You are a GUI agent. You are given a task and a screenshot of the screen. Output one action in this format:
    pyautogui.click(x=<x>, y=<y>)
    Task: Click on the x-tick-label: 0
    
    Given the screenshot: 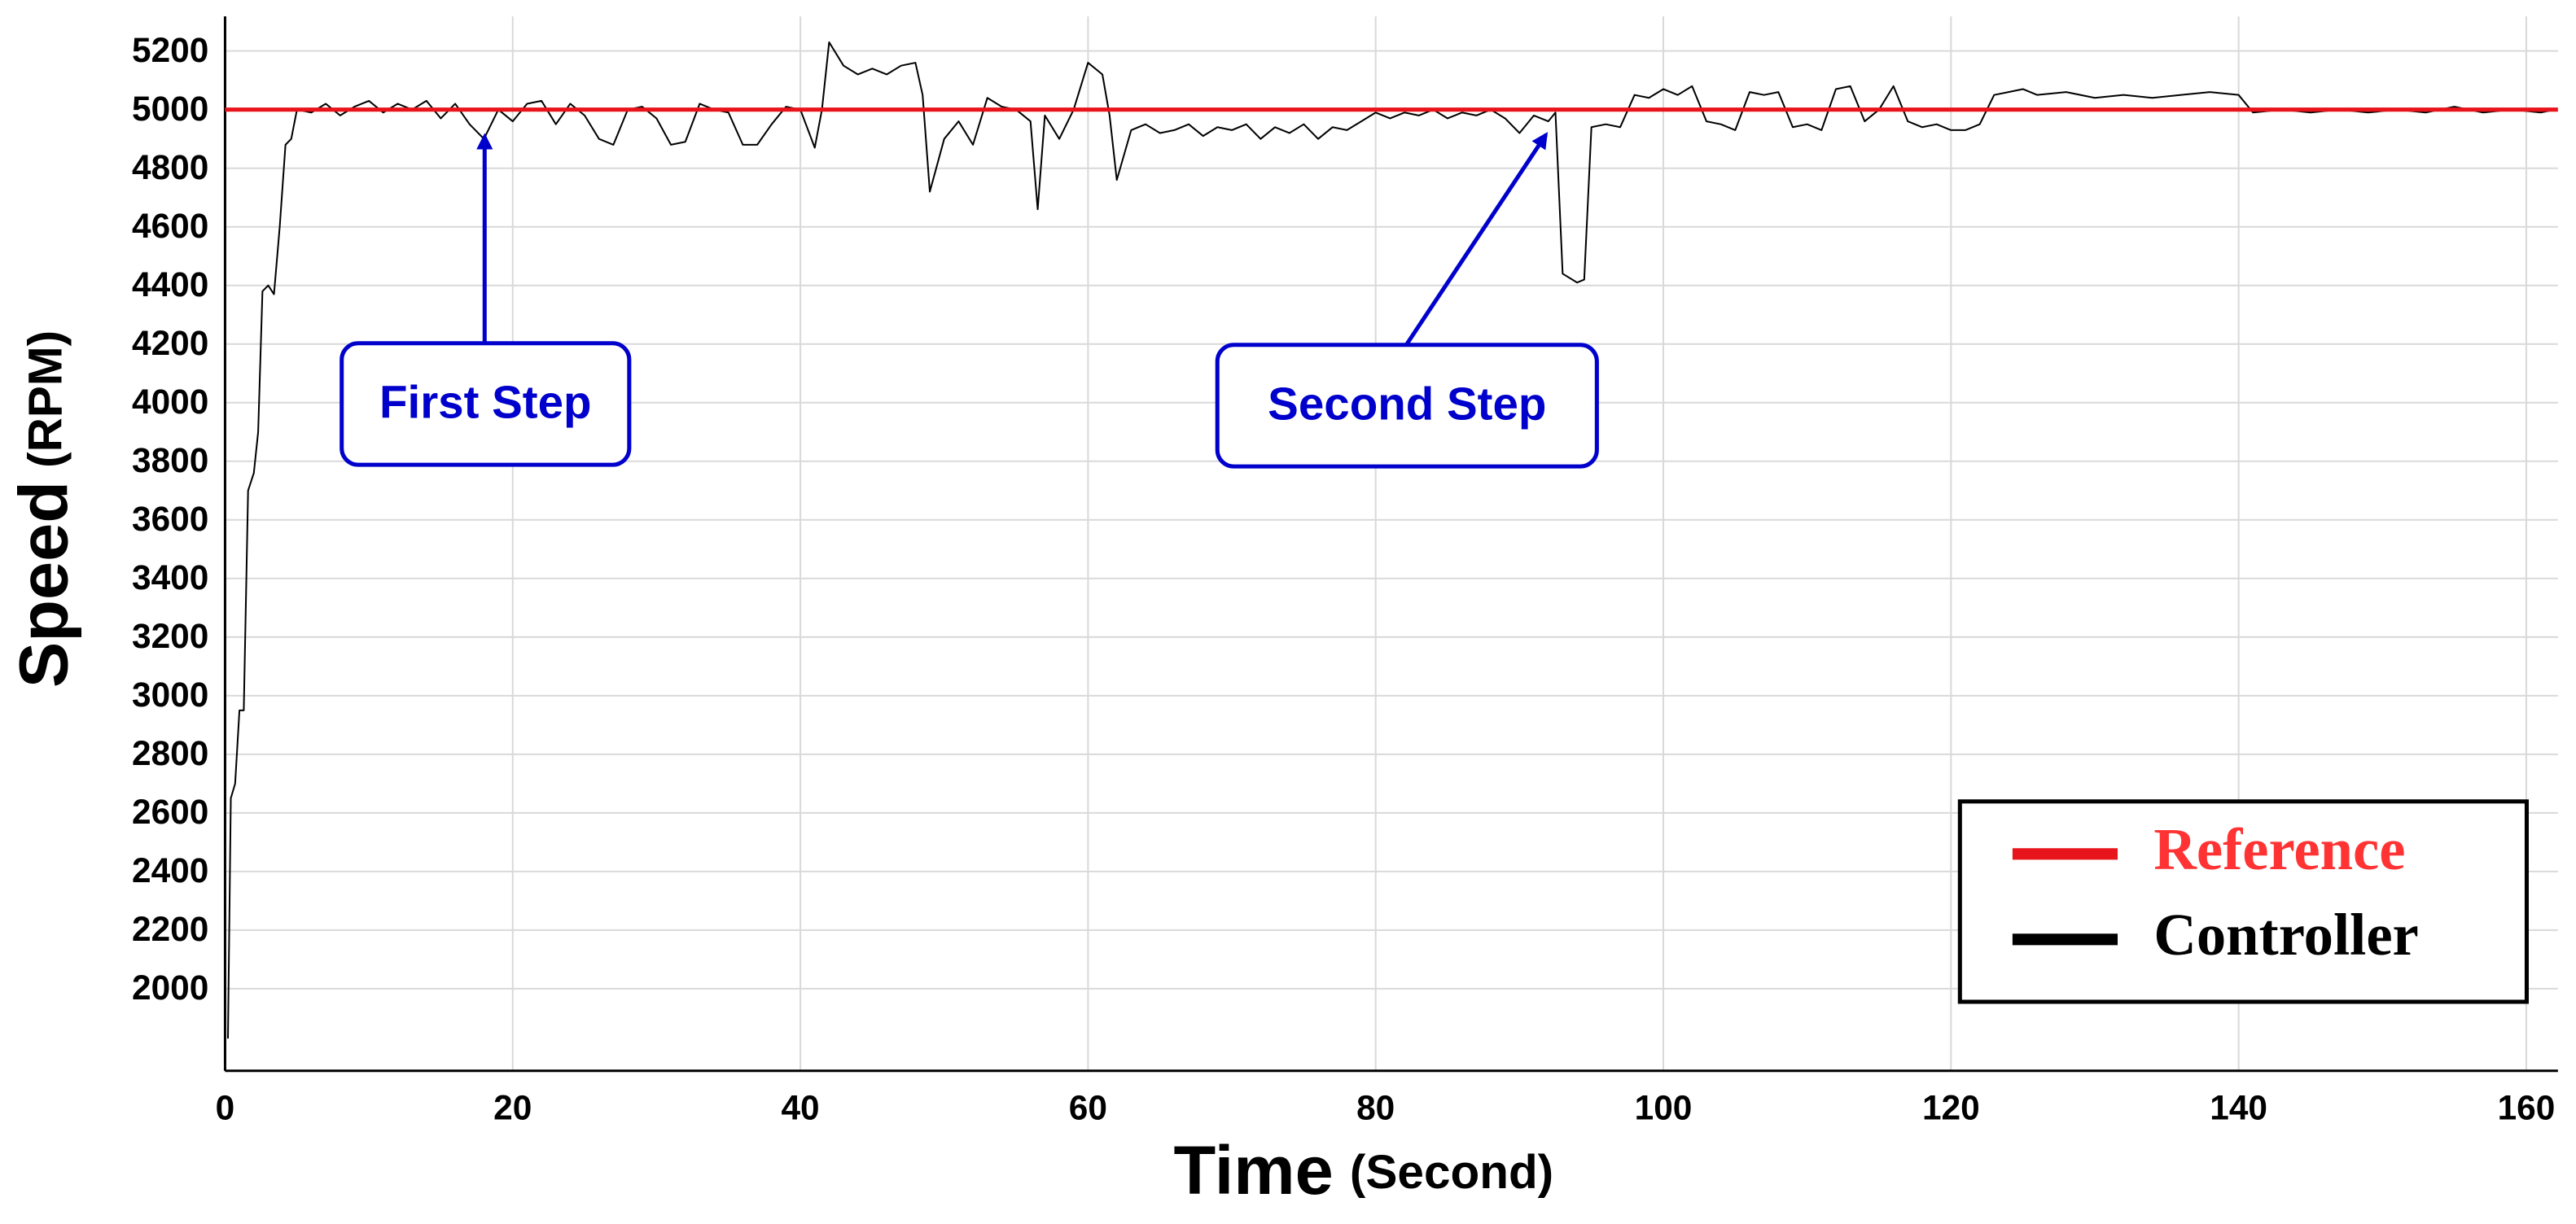 What is the action you would take?
    pyautogui.click(x=225, y=1107)
    